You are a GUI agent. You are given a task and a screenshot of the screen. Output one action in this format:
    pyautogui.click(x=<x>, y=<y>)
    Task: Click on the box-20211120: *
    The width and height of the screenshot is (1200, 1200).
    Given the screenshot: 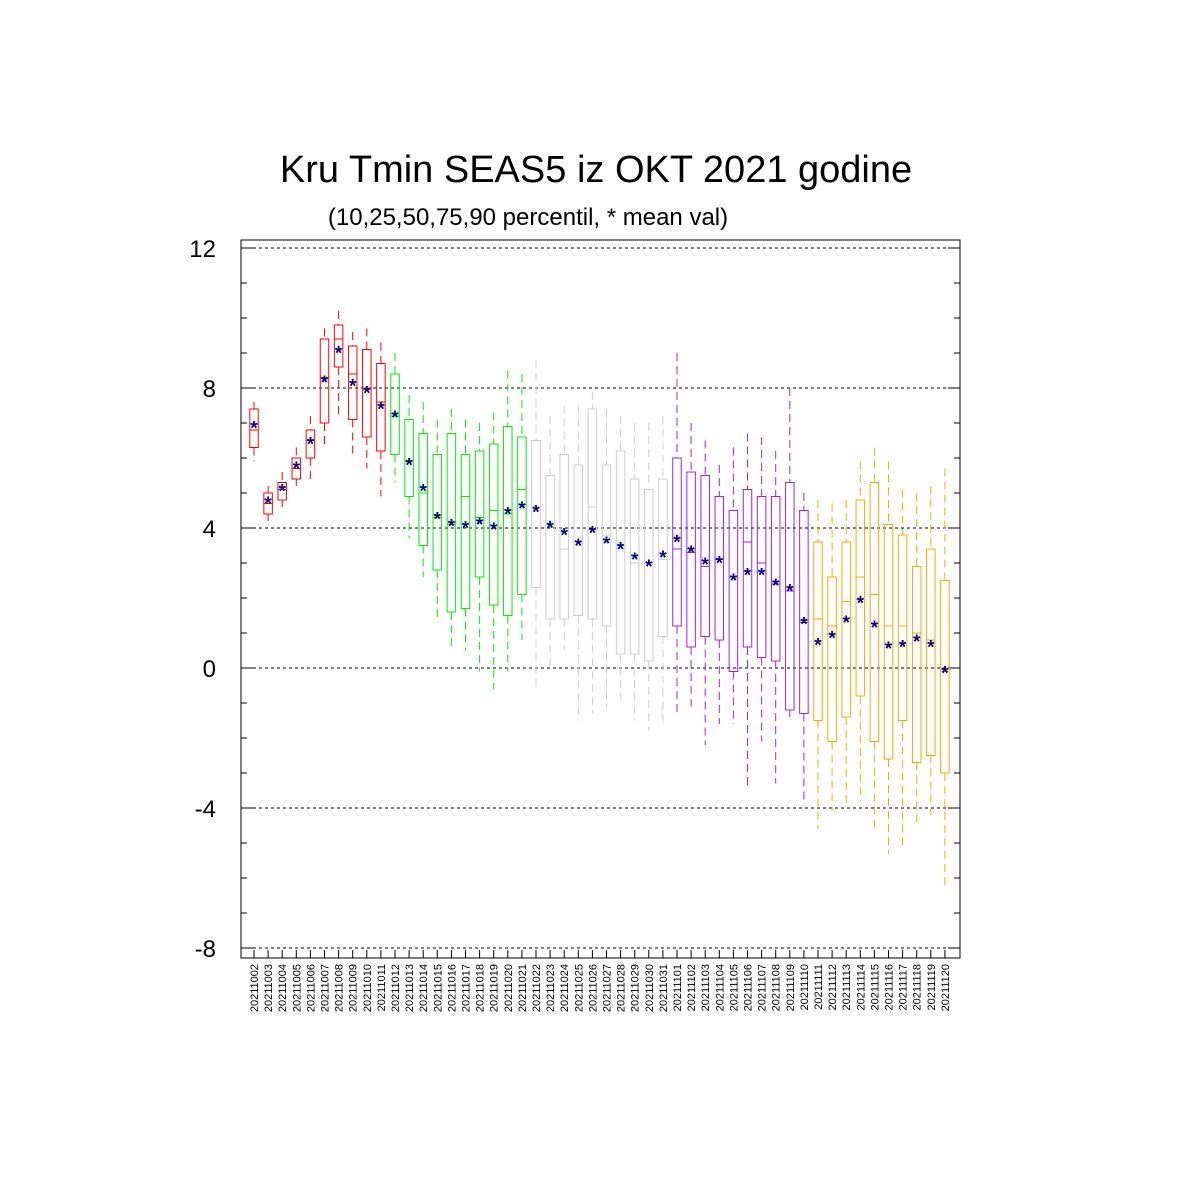 What is the action you would take?
    pyautogui.click(x=945, y=678)
    